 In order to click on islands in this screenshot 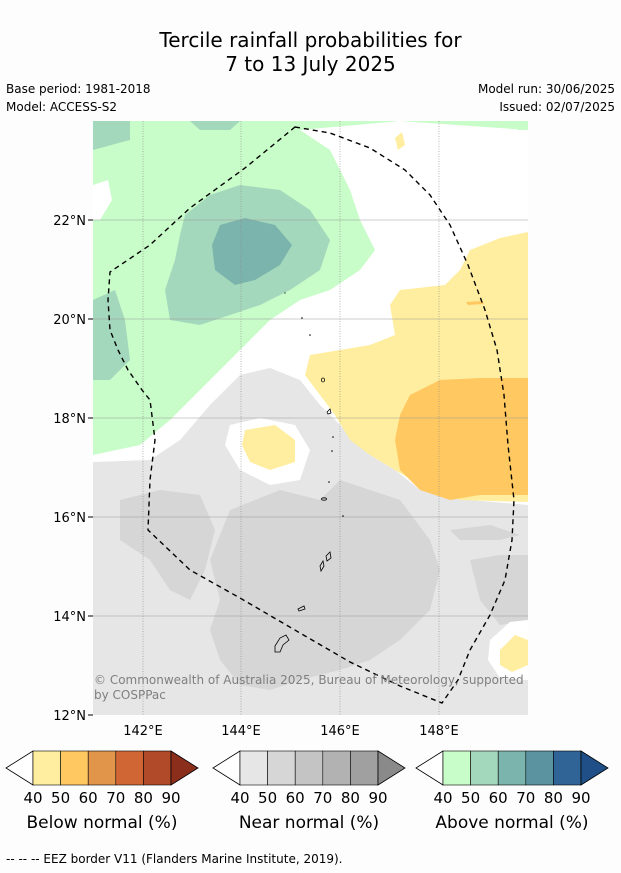, I will do `click(303, 515)`.